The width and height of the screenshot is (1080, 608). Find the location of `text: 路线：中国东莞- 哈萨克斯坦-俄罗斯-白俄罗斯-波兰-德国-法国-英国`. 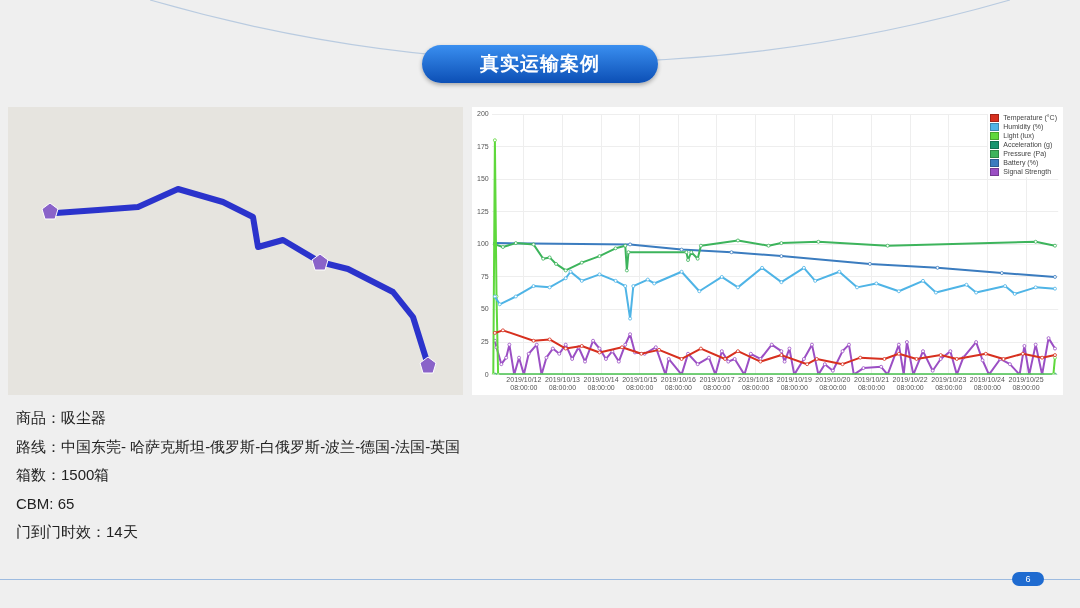

text: 路线：中国东莞- 哈萨克斯坦-俄罗斯-白俄罗斯-波兰-德国-法国-英国 is located at coordinates (238, 446).